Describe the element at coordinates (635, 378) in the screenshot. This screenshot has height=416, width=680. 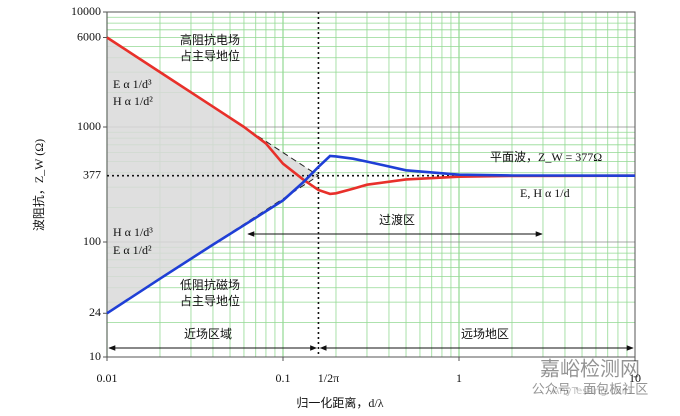
I see `x-tick-label: 10` at that location.